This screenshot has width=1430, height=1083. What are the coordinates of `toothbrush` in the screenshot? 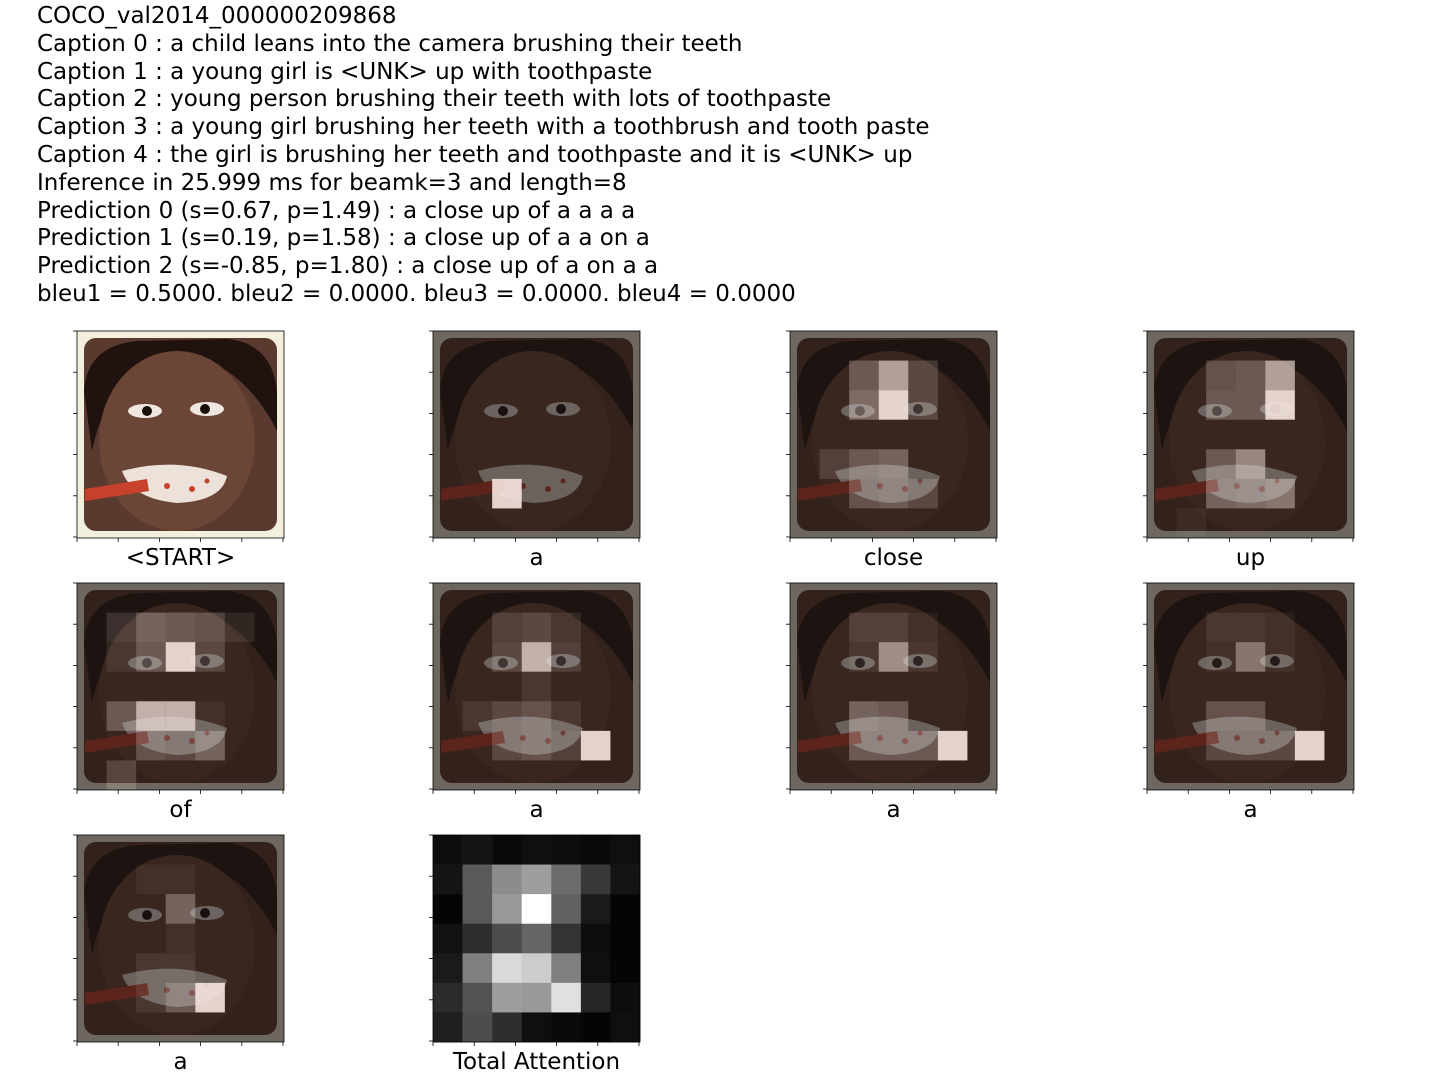 It's located at (117, 490).